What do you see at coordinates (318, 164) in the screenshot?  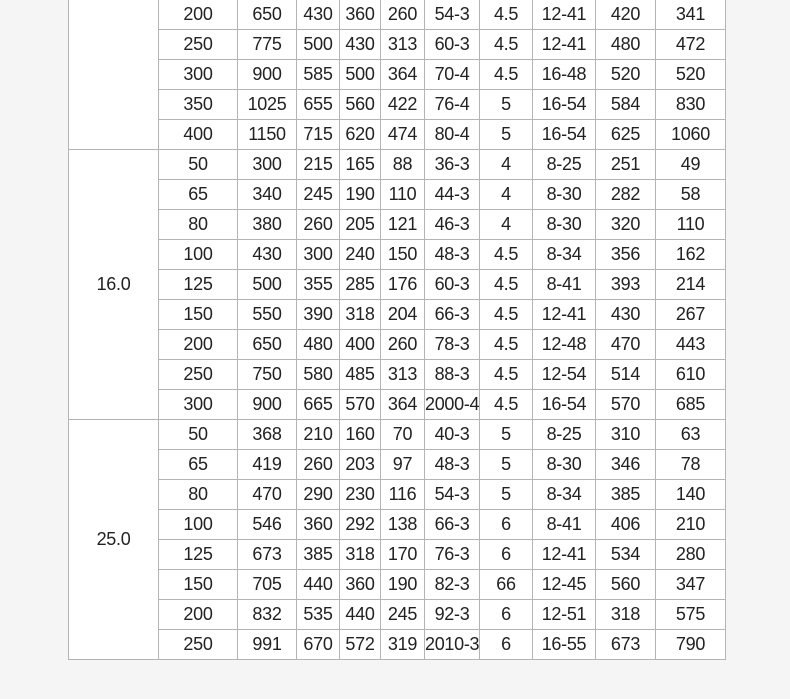 I see `table-cell: 215` at bounding box center [318, 164].